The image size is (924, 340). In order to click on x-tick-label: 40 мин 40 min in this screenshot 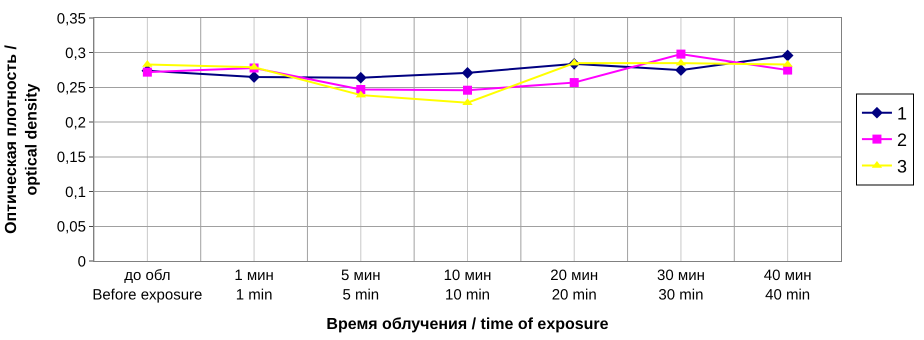, I will do `click(788, 285)`.